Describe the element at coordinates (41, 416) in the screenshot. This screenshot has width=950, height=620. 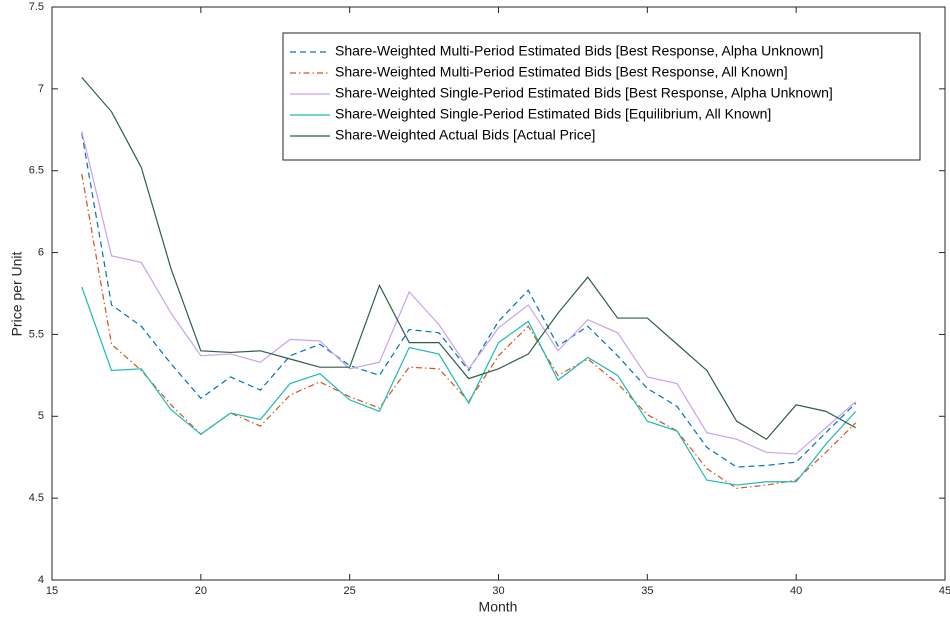
I see `y-tick-label: 5` at that location.